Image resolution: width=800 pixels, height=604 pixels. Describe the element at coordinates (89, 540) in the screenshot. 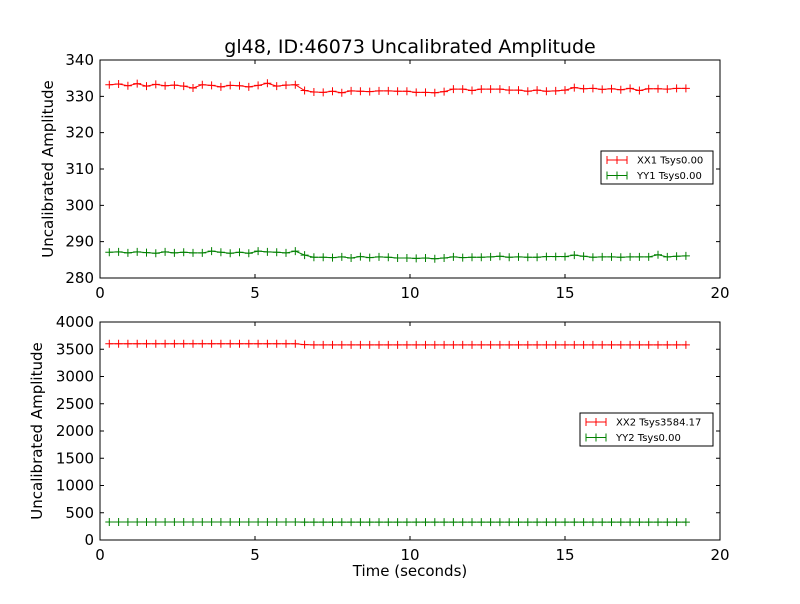

I see `y-tick-label: 0` at that location.